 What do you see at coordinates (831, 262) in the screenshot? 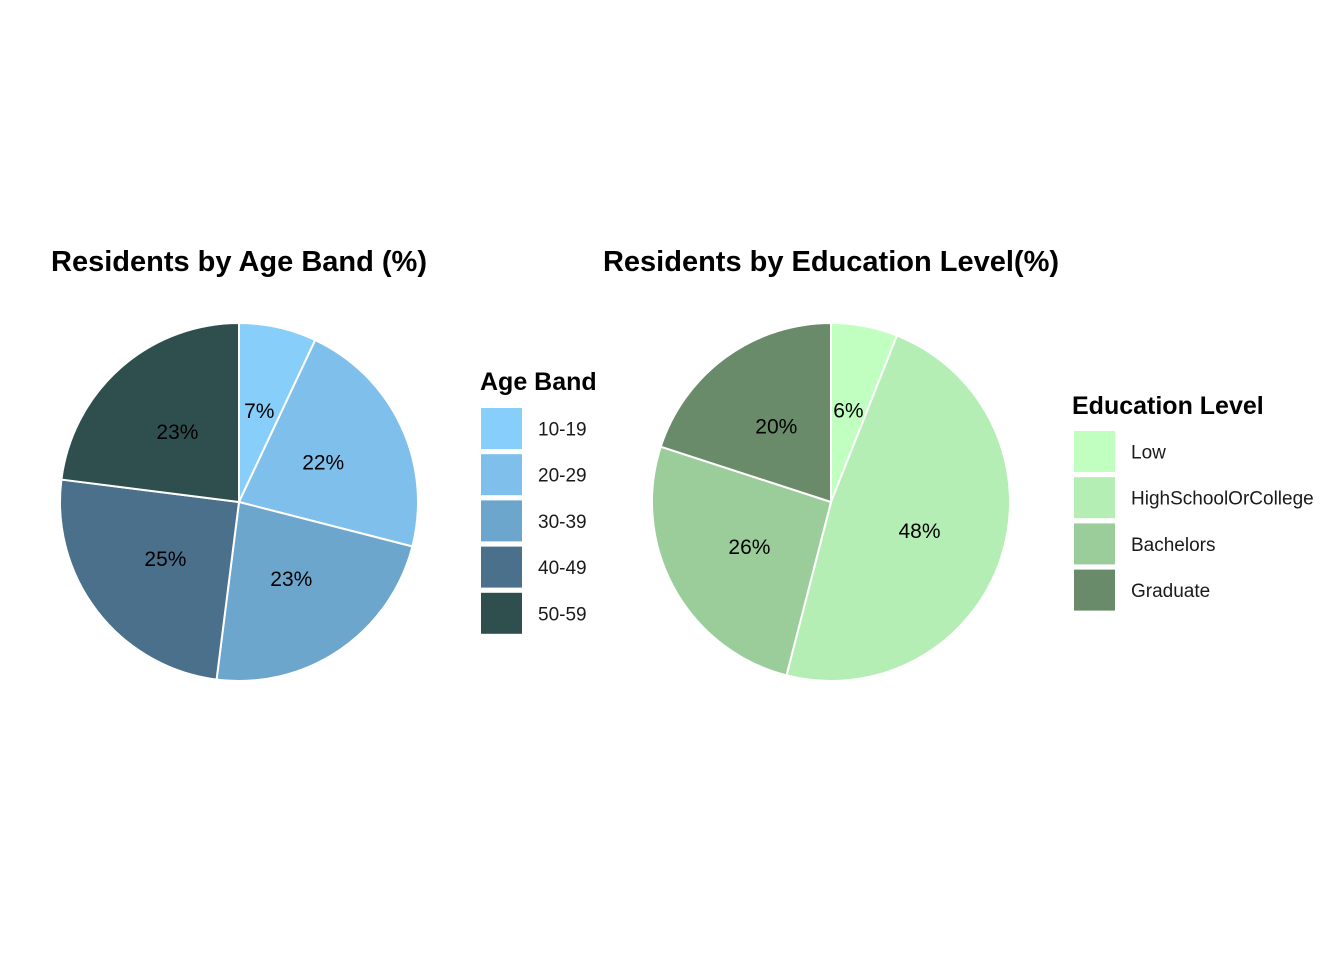
I see `education-level-chart-title: Residents by Education Level(%)` at bounding box center [831, 262].